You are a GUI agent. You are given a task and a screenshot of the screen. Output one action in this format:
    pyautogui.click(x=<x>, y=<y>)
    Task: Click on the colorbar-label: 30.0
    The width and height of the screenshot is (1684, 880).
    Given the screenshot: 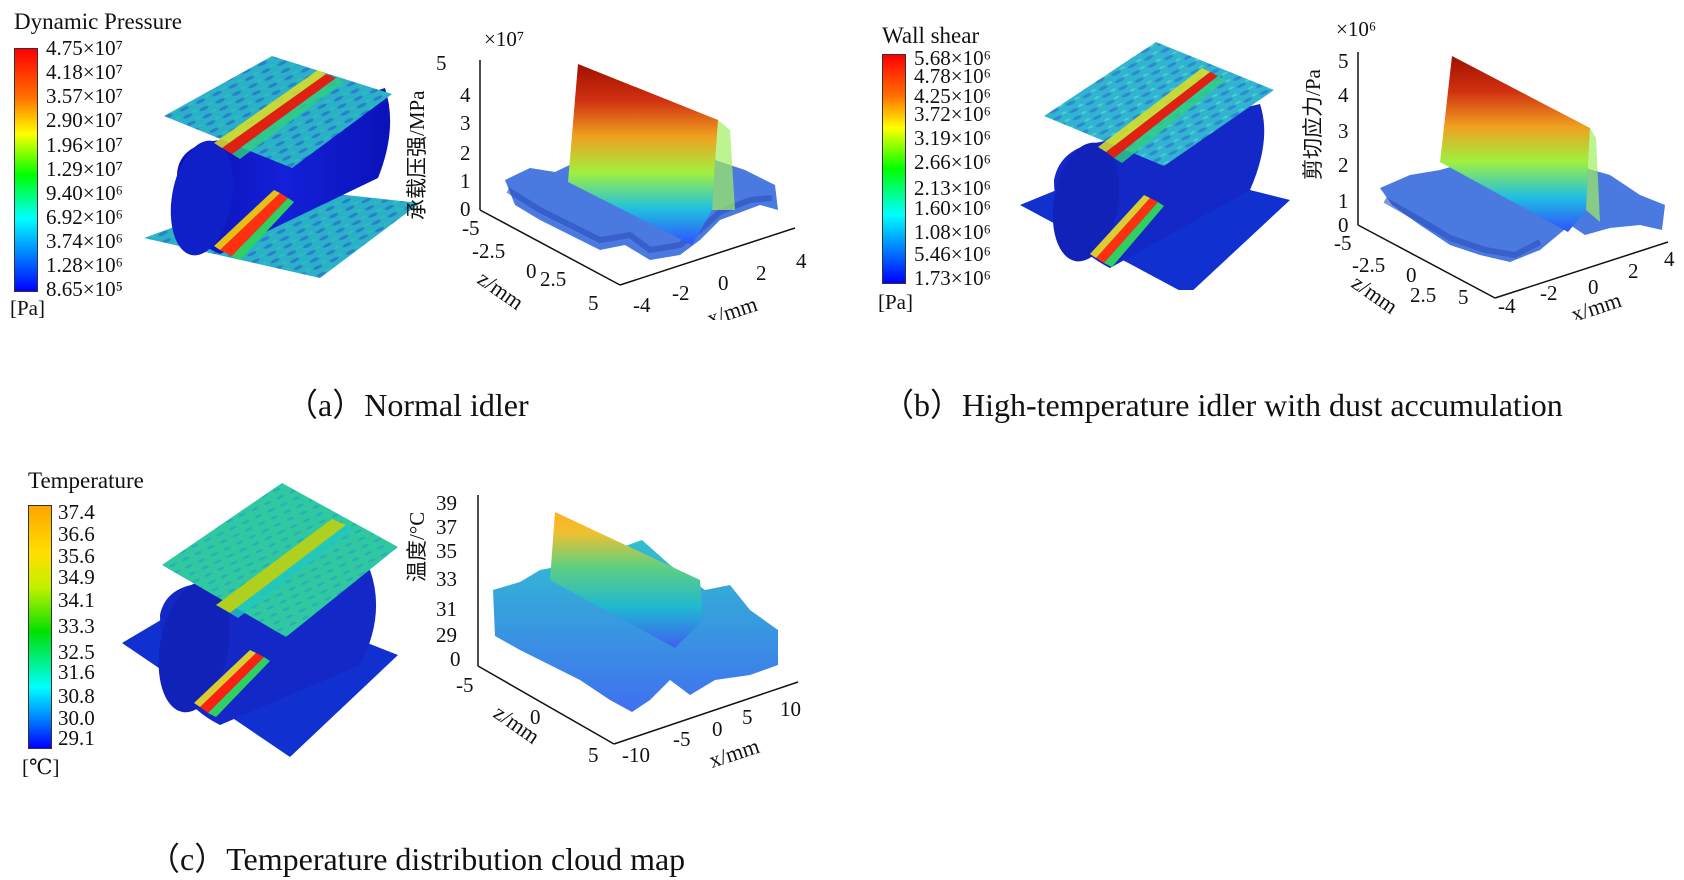 What is the action you would take?
    pyautogui.click(x=76, y=718)
    